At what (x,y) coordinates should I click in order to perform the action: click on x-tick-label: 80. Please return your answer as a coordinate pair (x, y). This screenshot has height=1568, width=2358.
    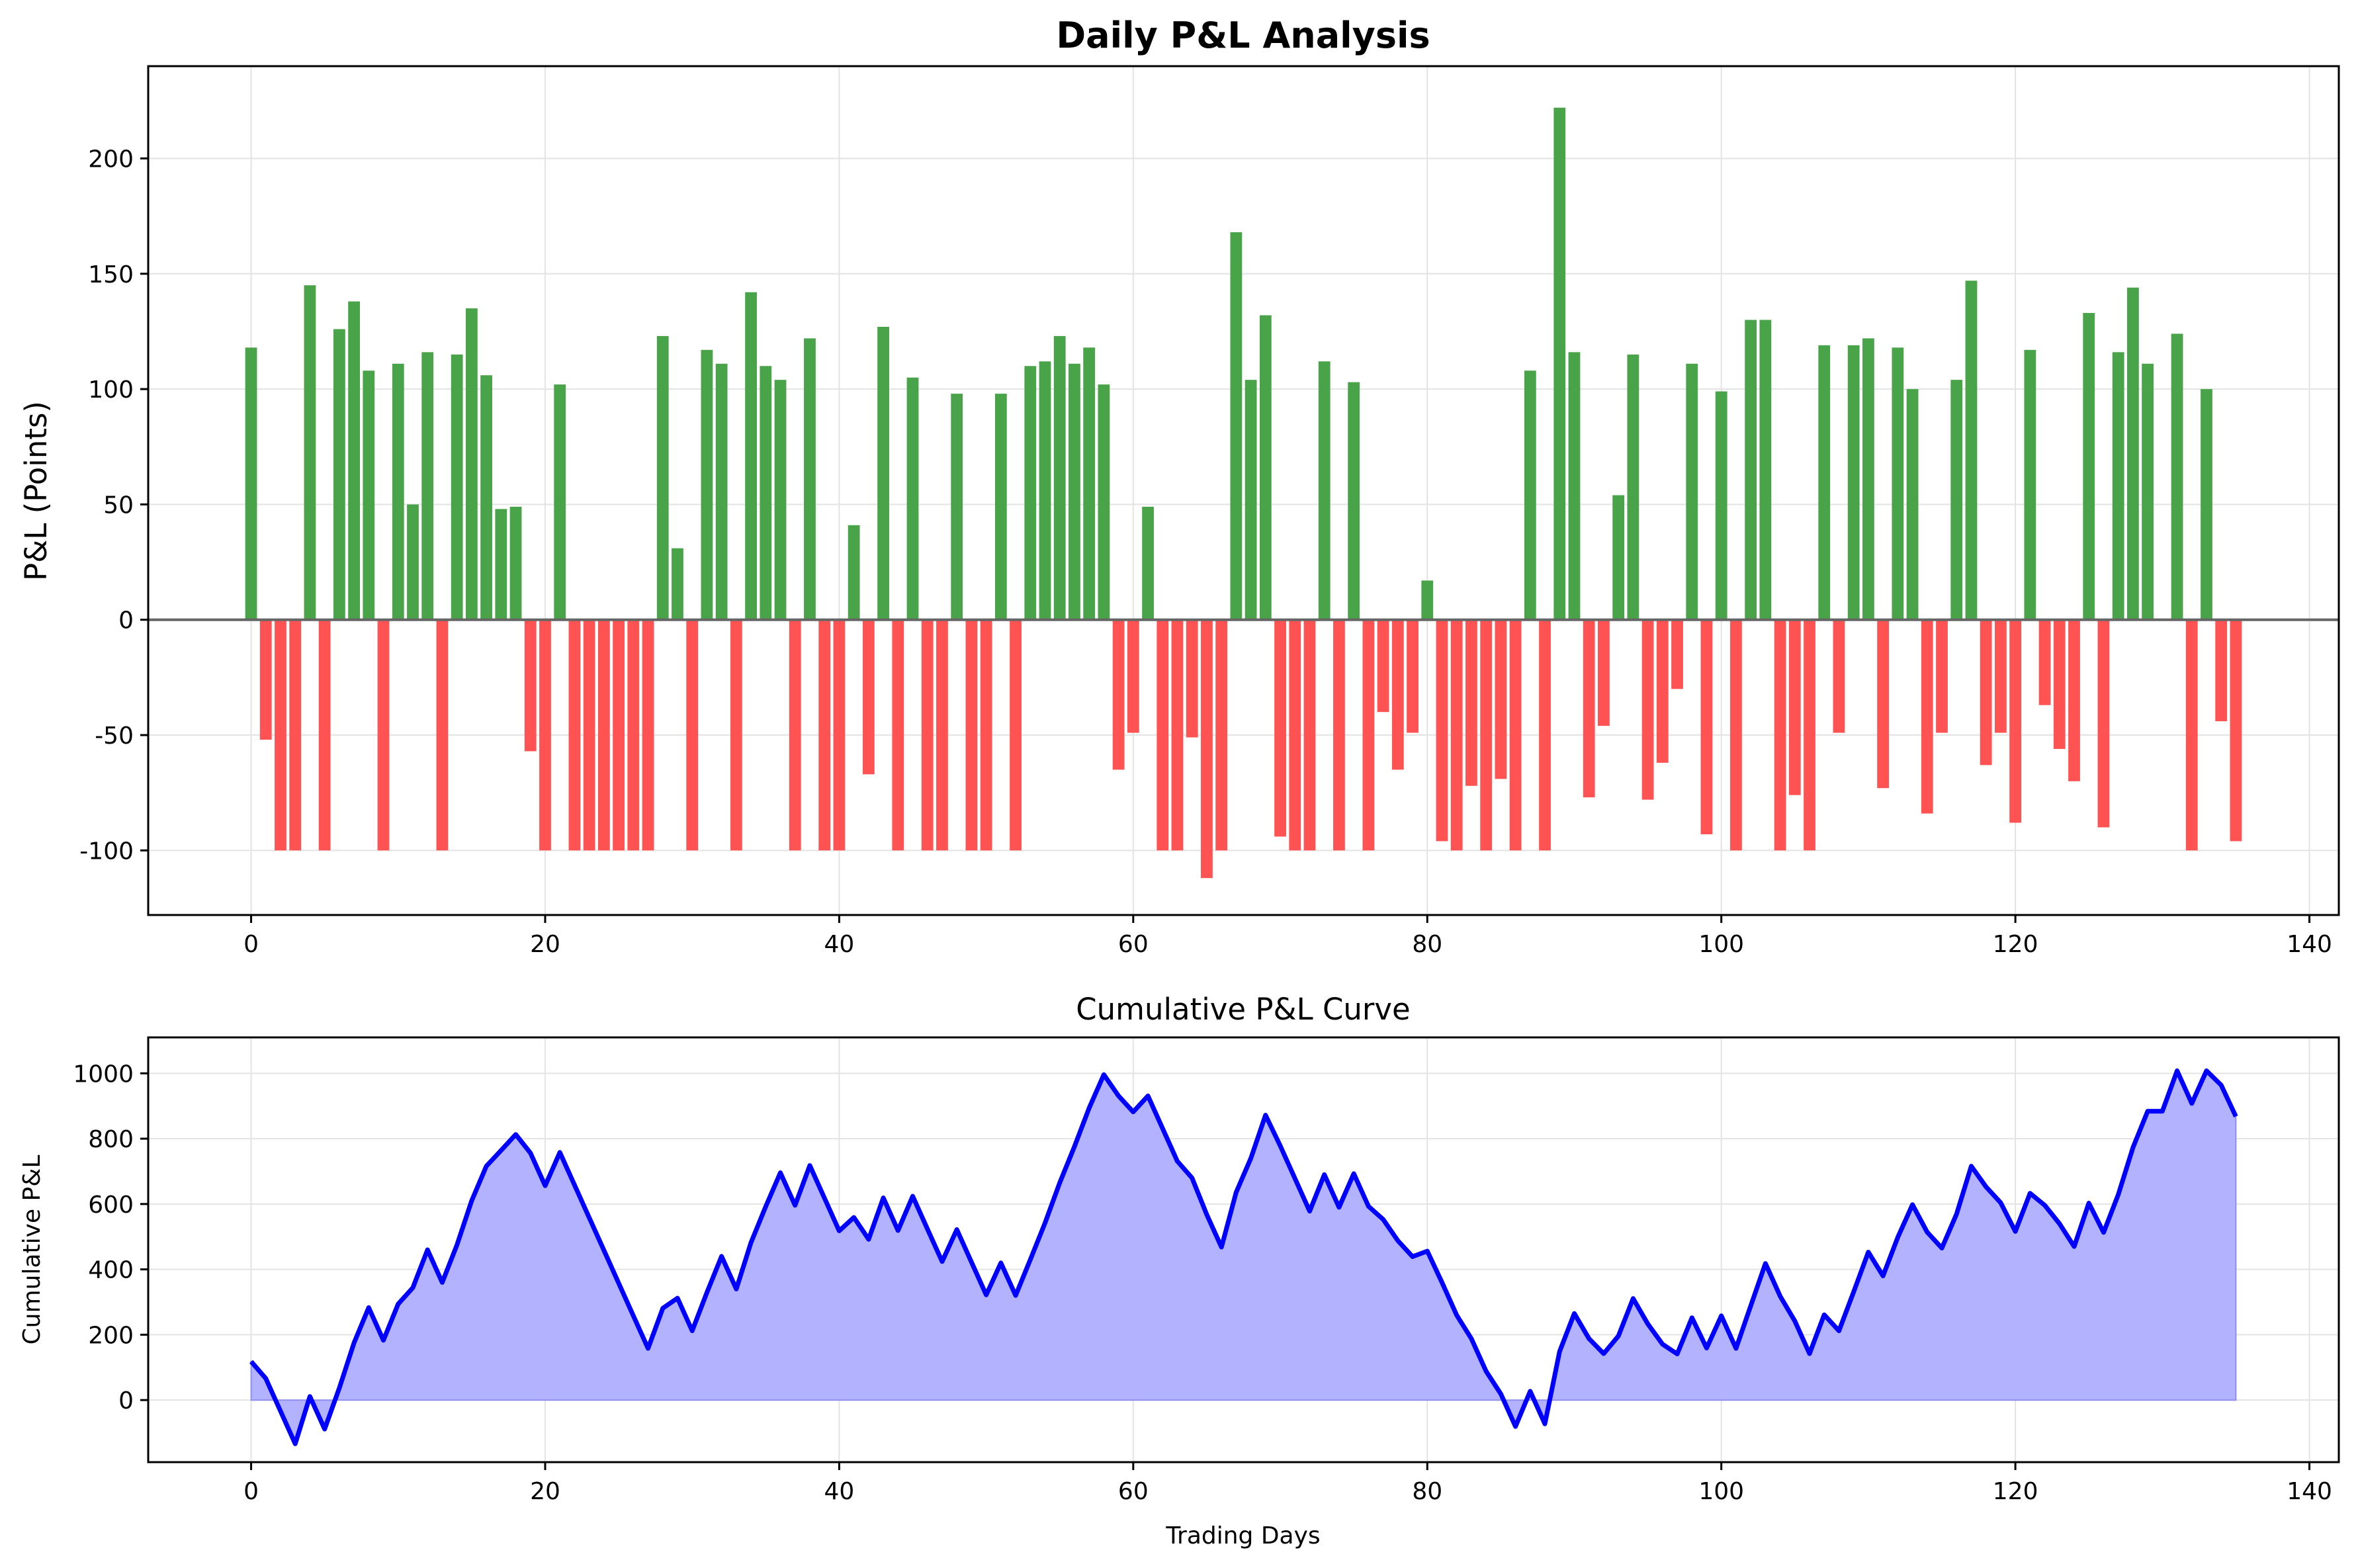
    Looking at the image, I should click on (1427, 945).